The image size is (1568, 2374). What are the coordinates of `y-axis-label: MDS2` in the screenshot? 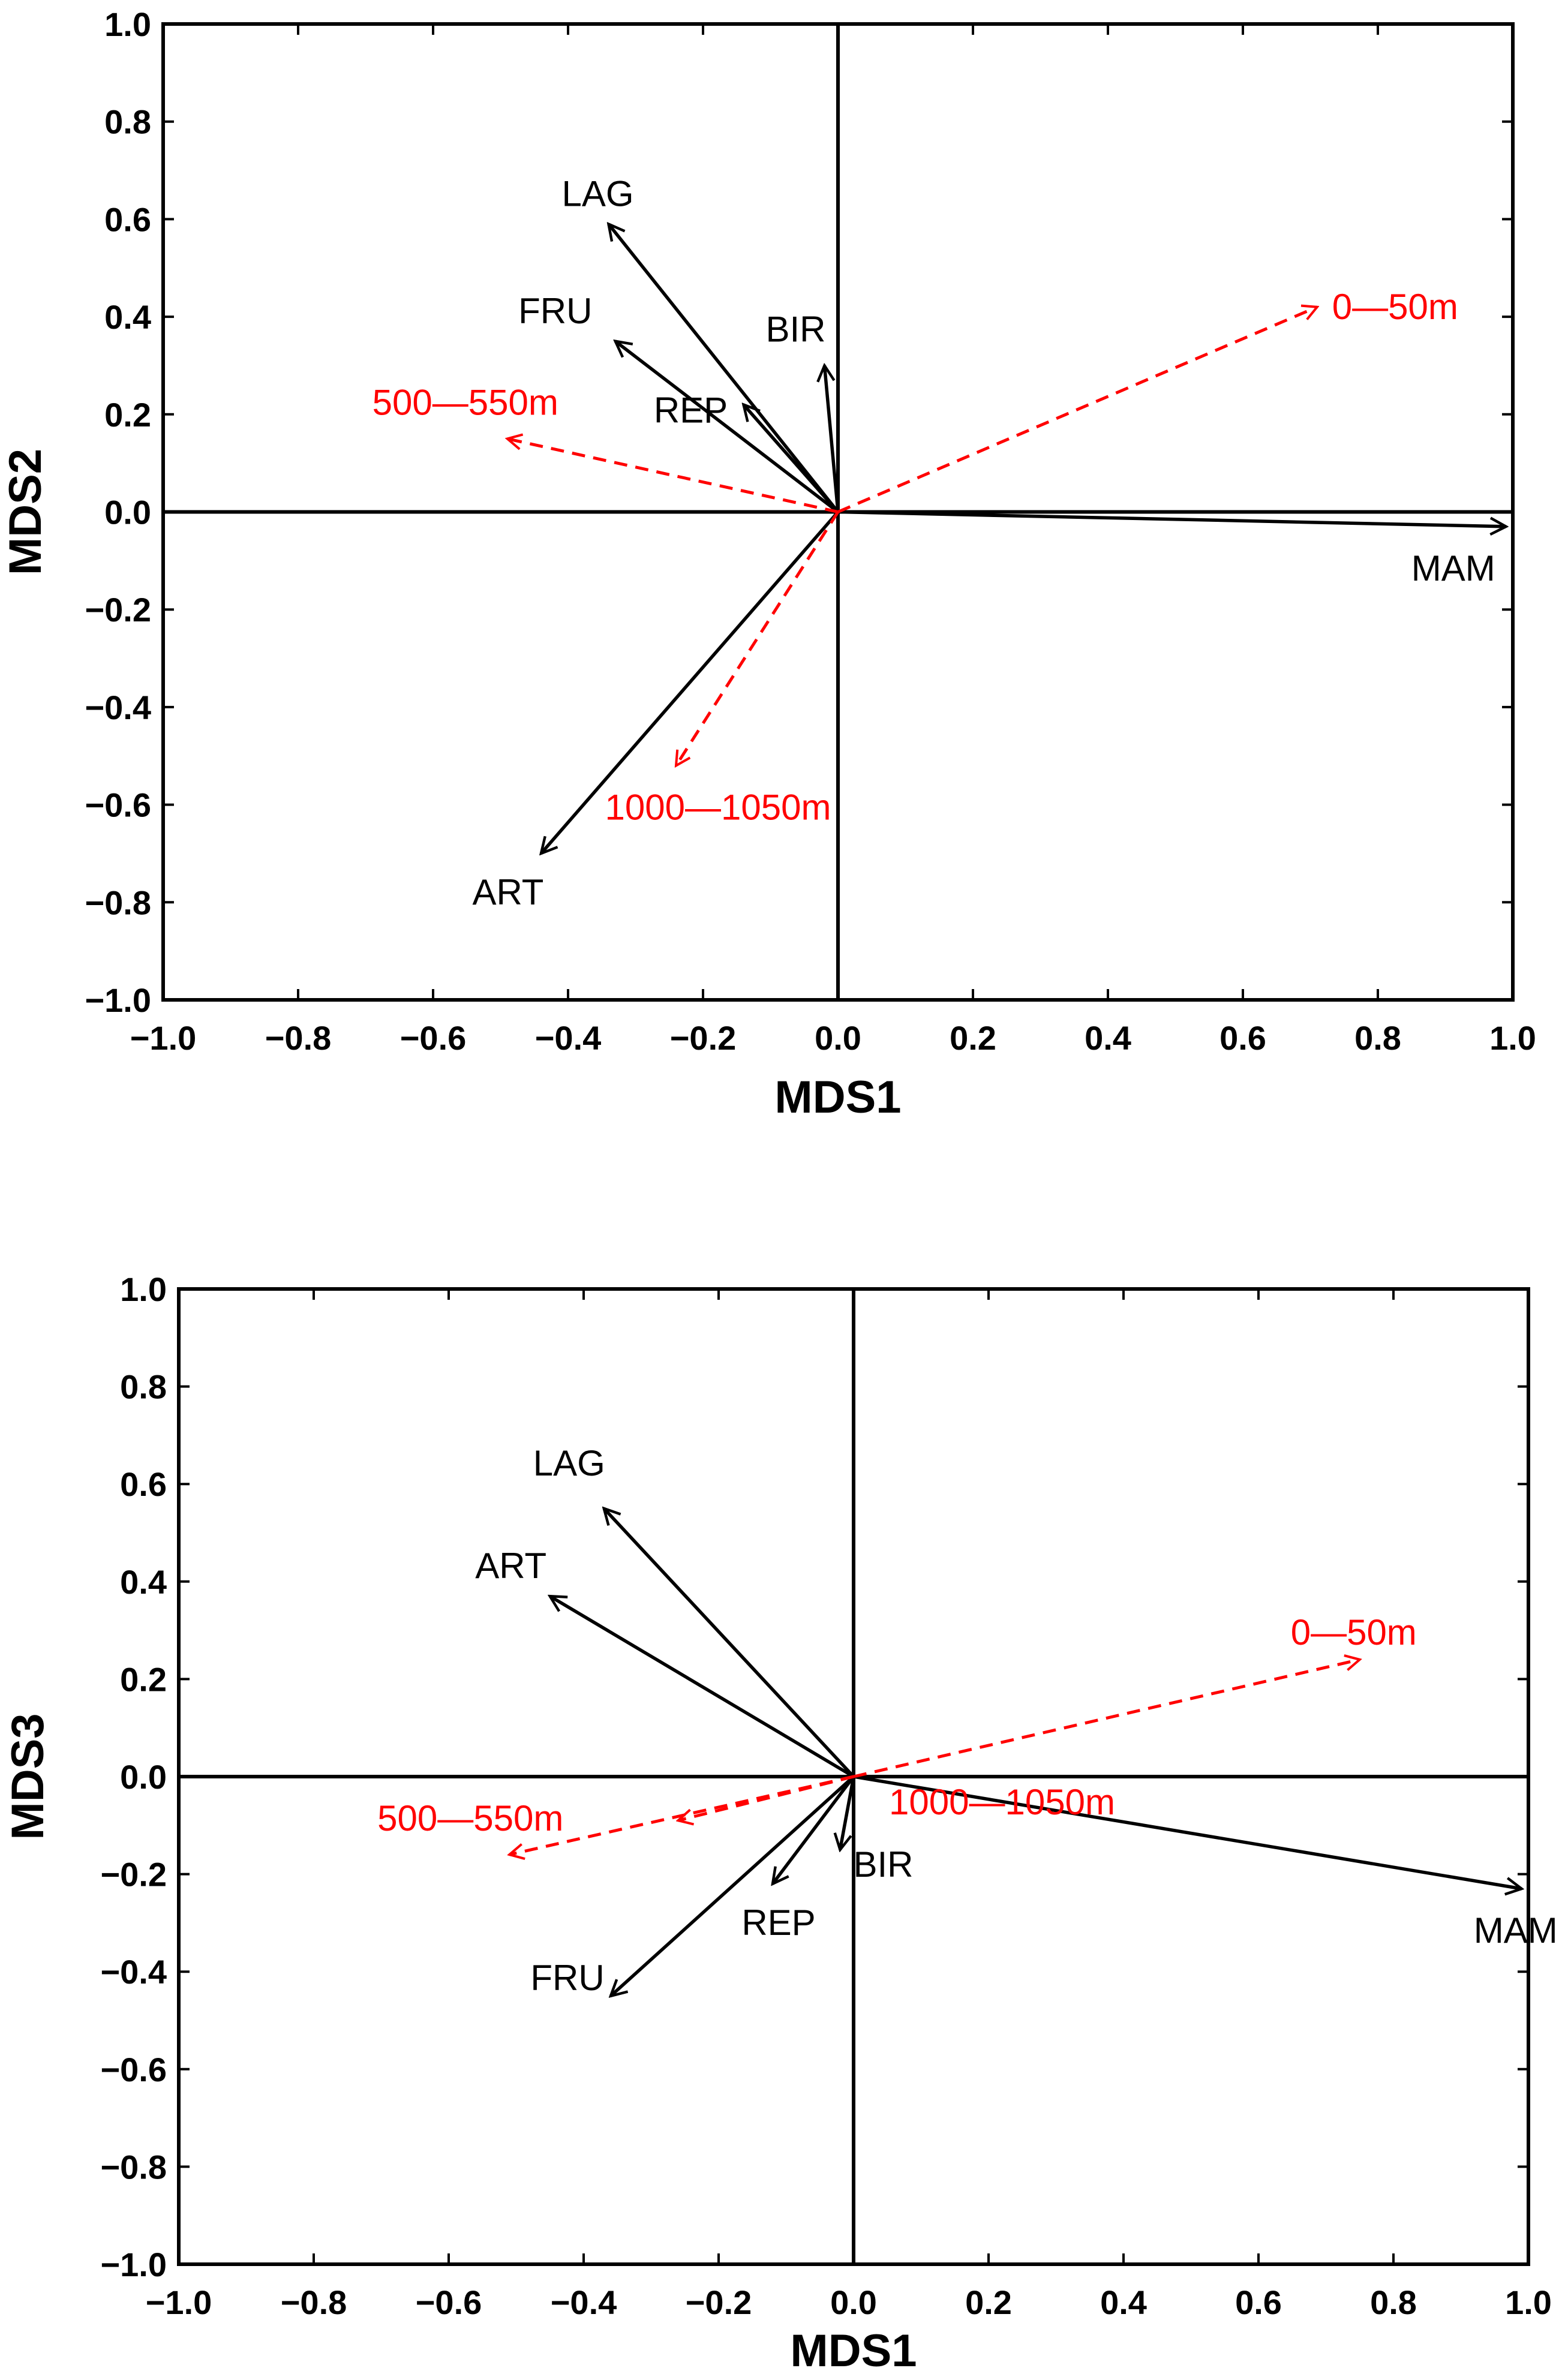 It's located at (25, 512).